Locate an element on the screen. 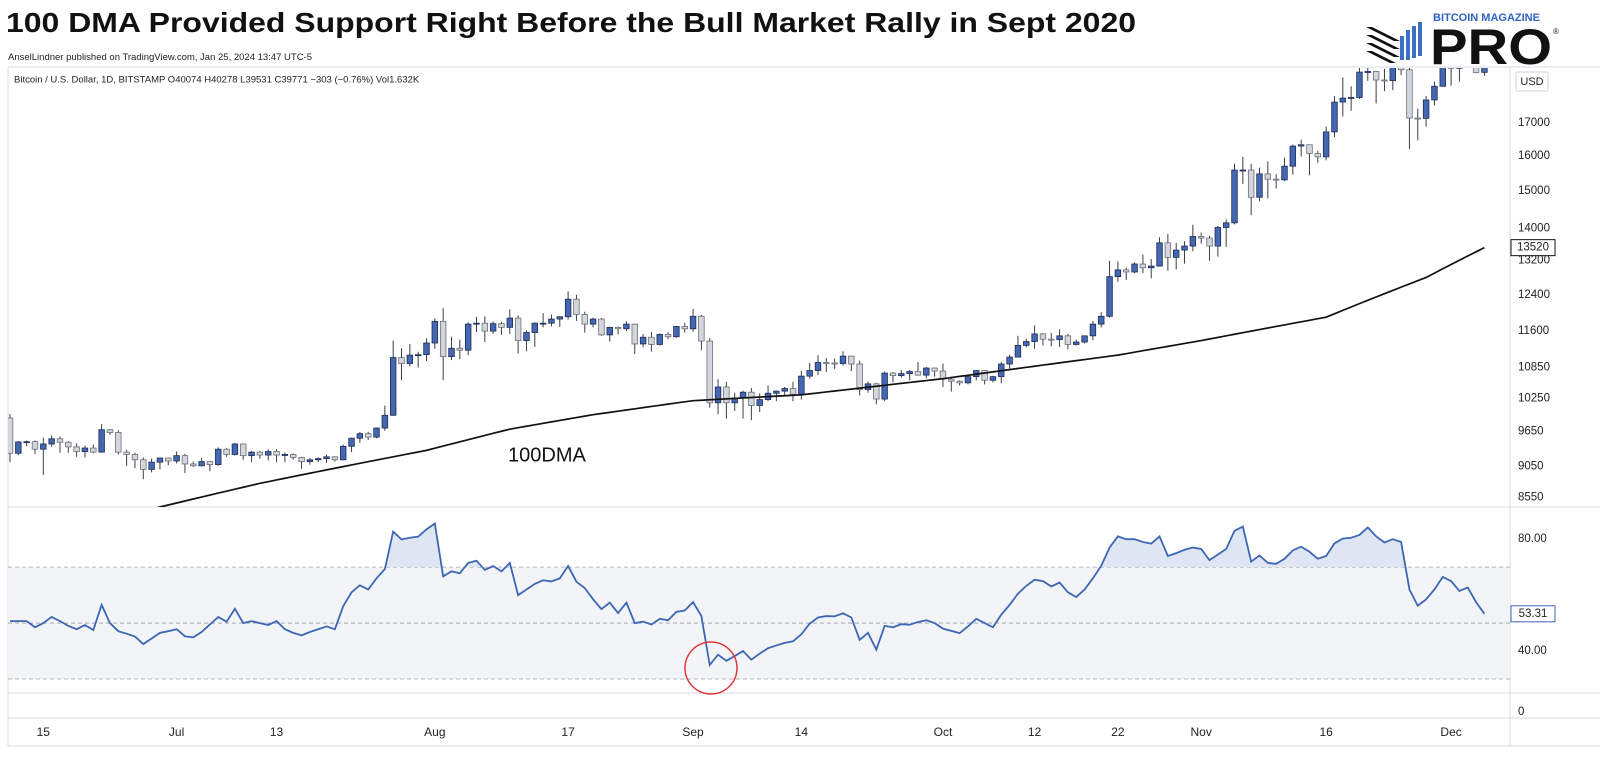  y-tick-label: 15000 is located at coordinates (1534, 191).